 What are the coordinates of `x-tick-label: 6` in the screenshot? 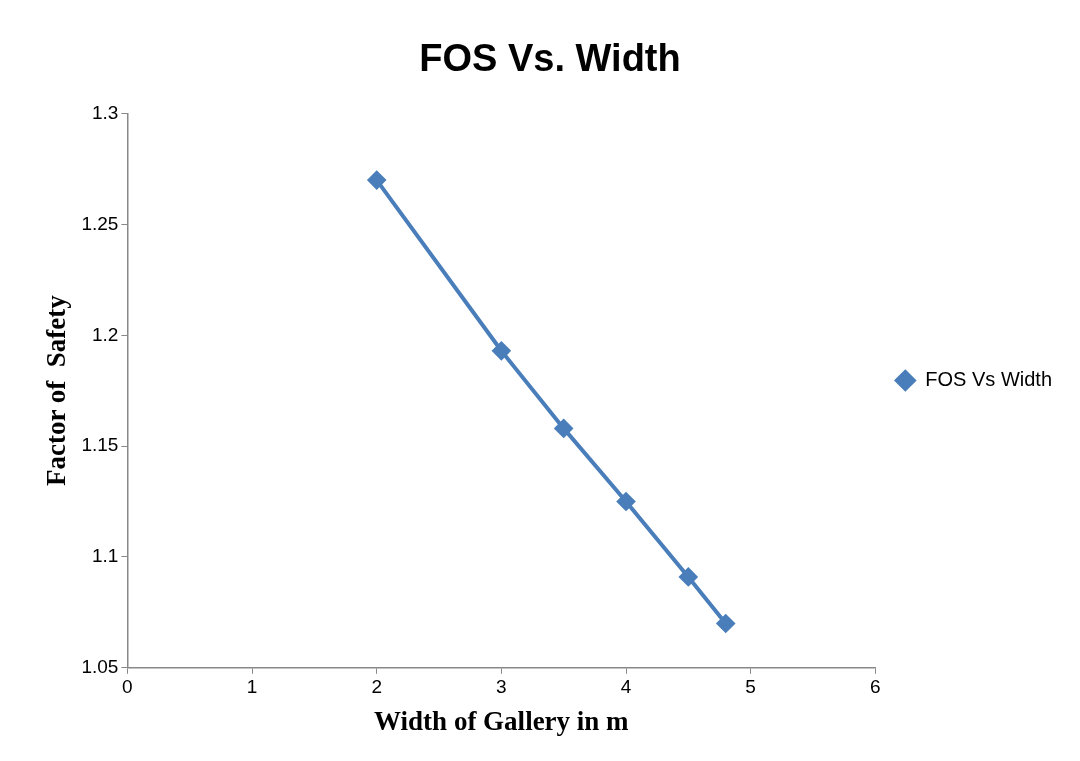 It's located at (875, 687).